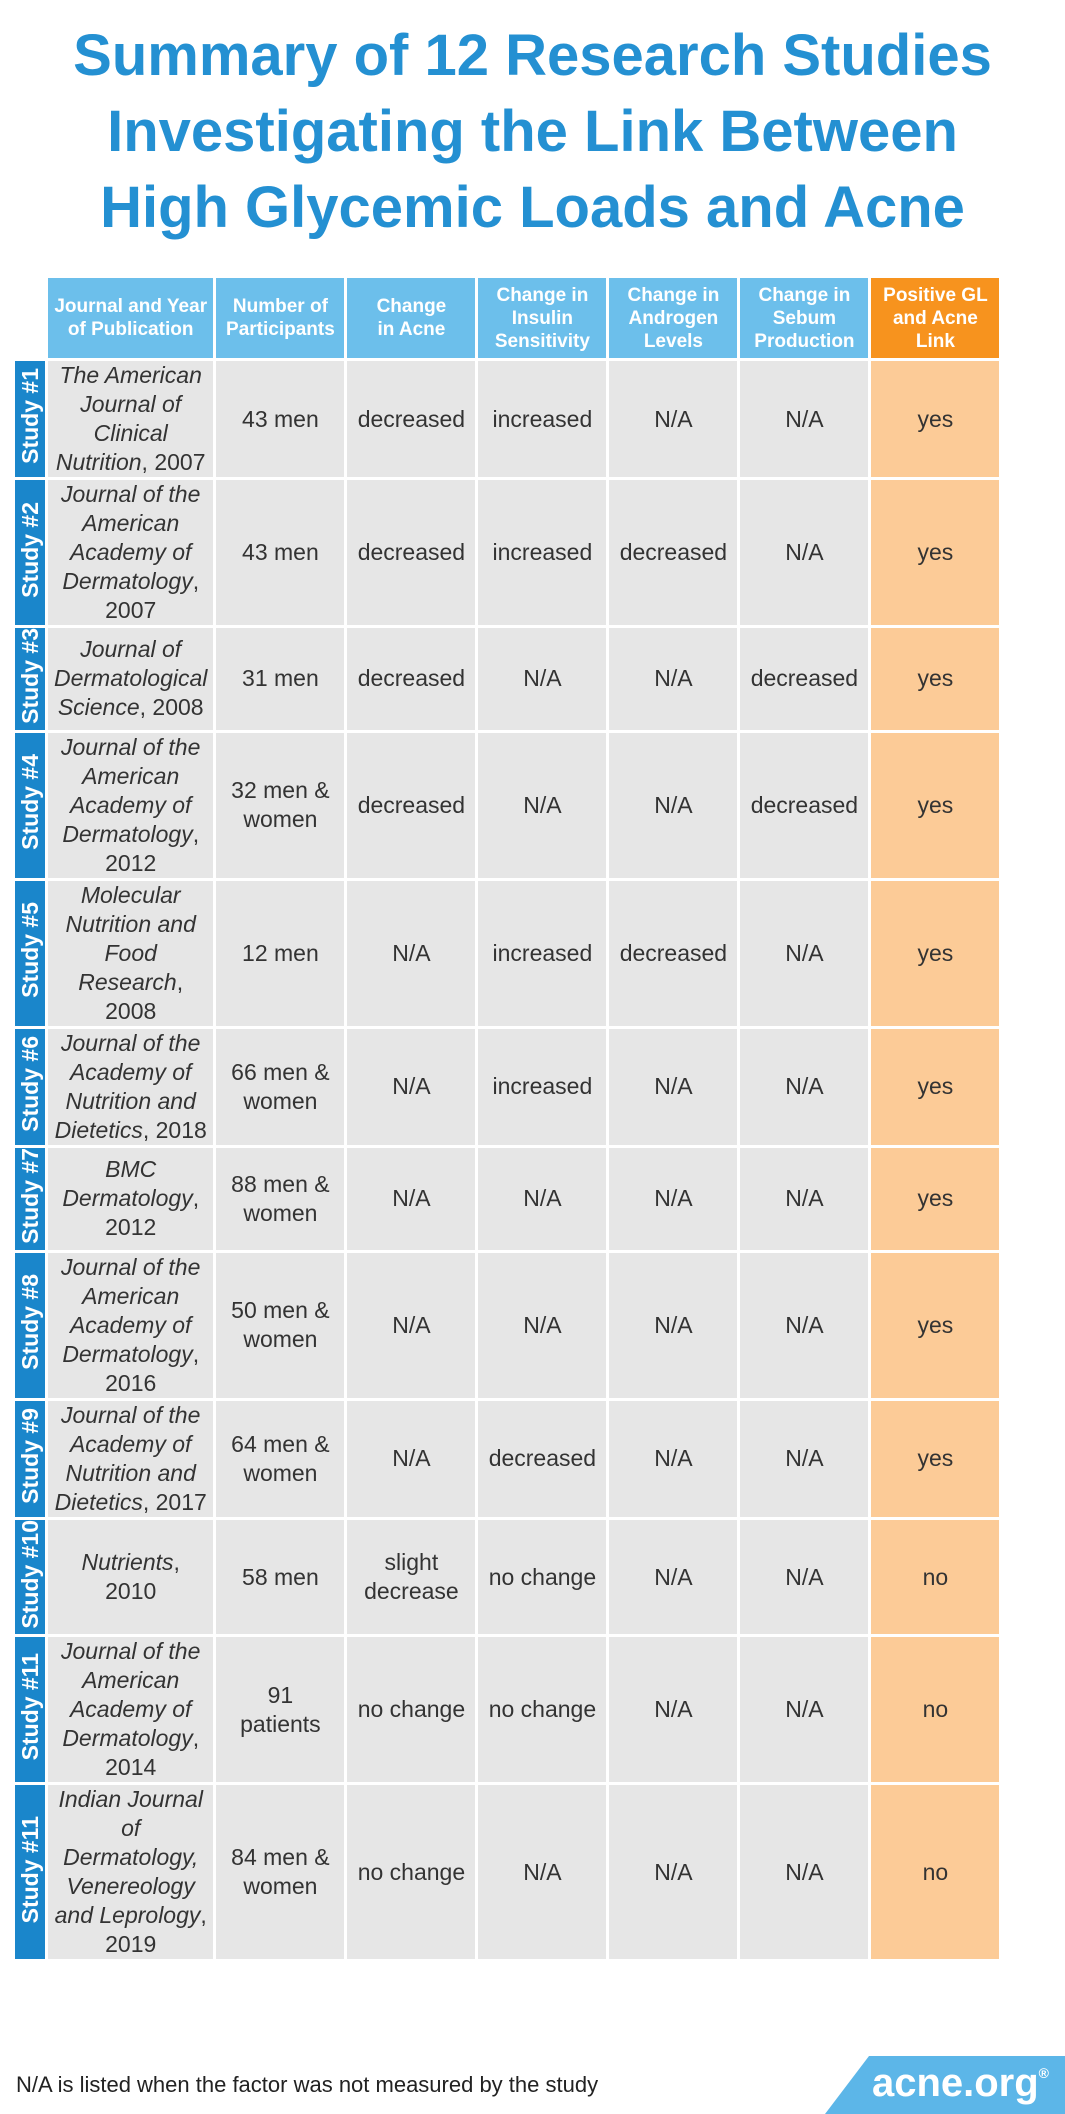 This screenshot has height=2114, width=1065. Describe the element at coordinates (280, 552) in the screenshot. I see `participants-line: 43 men` at that location.